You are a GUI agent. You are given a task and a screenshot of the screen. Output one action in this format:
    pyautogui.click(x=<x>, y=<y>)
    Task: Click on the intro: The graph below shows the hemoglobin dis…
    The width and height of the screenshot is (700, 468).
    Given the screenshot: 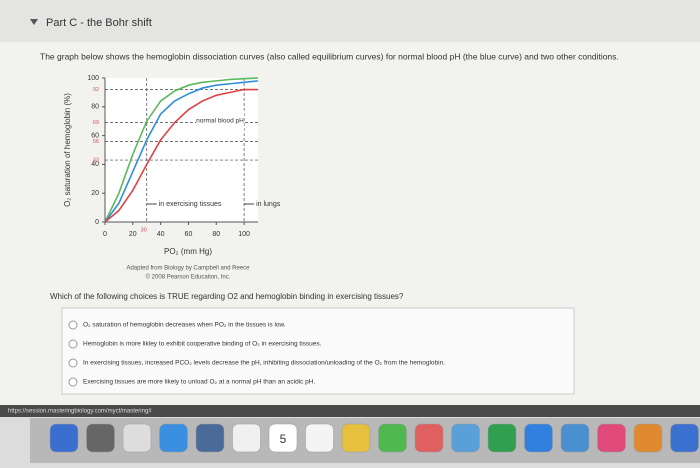 What is the action you would take?
    pyautogui.click(x=329, y=56)
    